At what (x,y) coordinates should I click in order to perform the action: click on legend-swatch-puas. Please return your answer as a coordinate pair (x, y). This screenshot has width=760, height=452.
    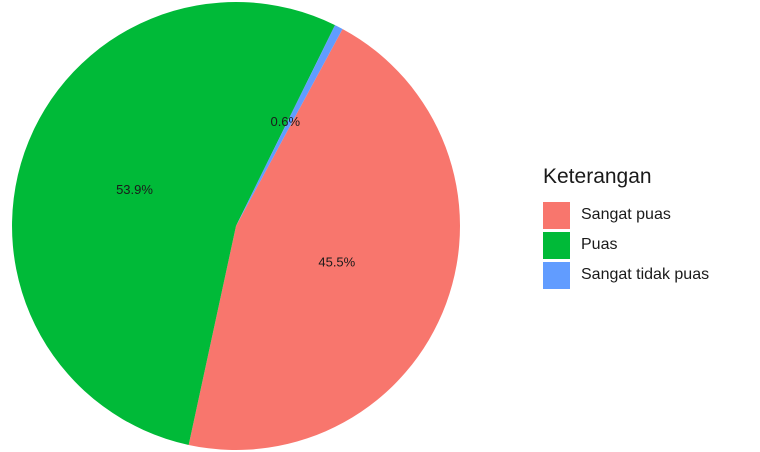
    Looking at the image, I should click on (556, 245).